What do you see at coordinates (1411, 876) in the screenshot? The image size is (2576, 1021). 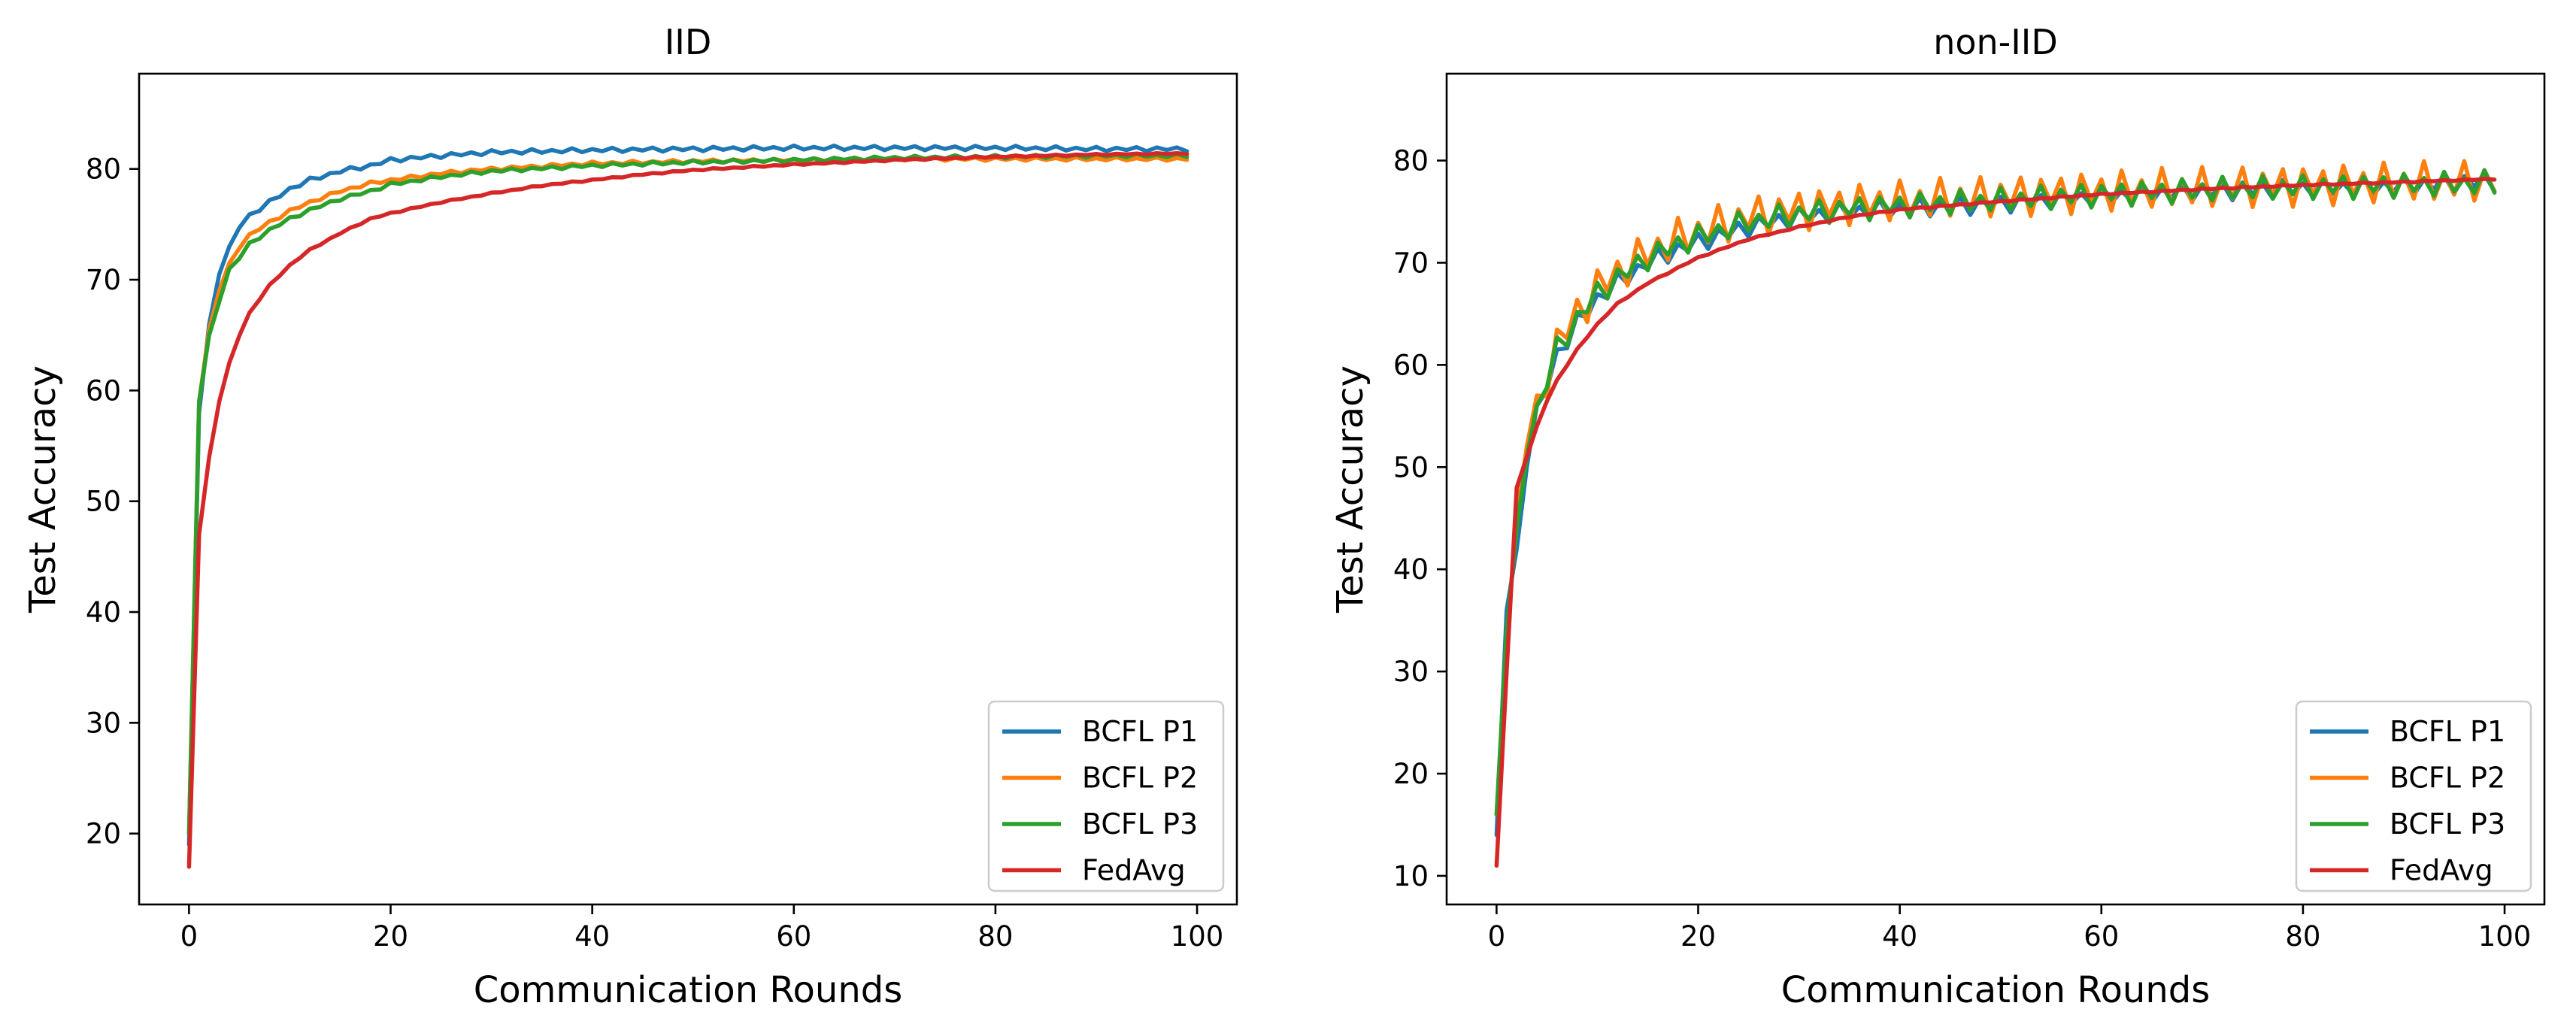 I see `y-tick-label: 10` at bounding box center [1411, 876].